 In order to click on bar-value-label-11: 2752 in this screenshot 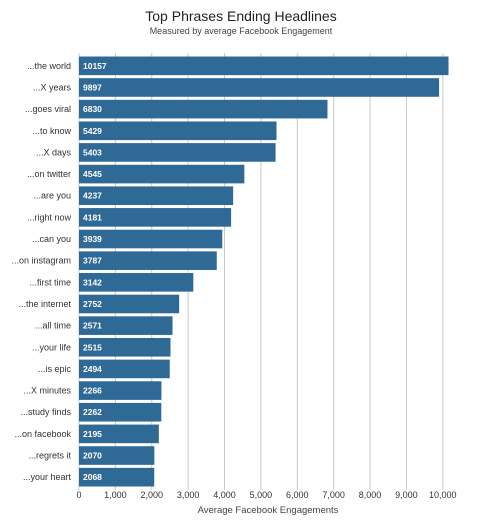, I will do `click(92, 304)`.